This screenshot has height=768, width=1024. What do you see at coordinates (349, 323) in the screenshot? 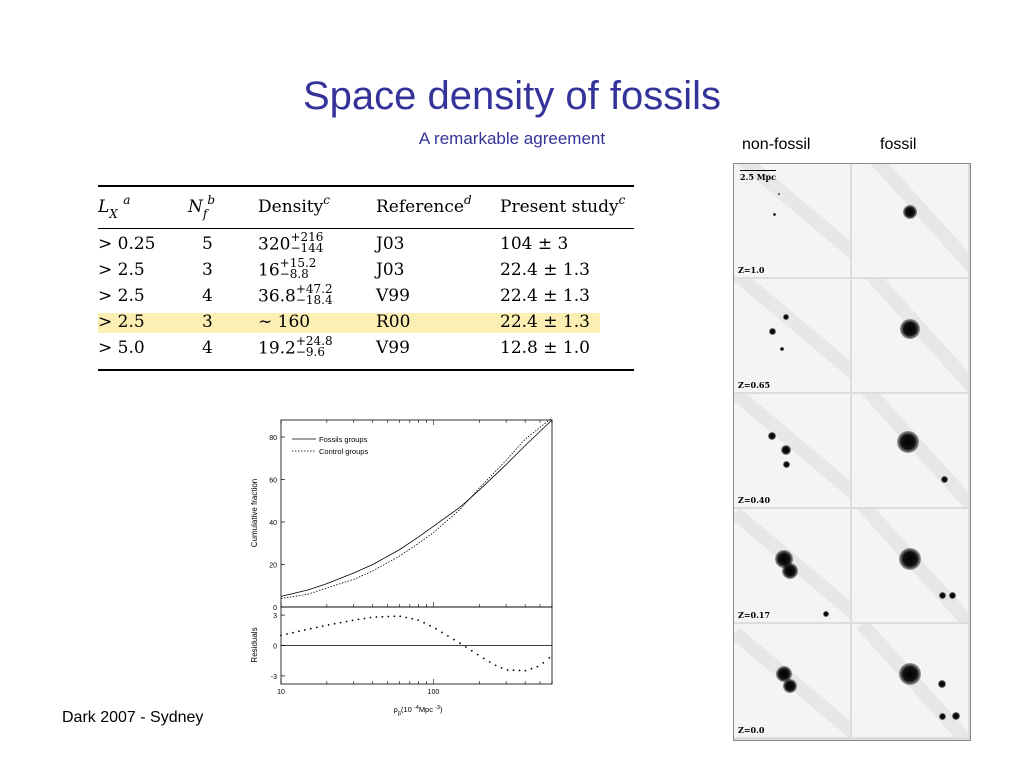
I see `highlighted-row-background` at bounding box center [349, 323].